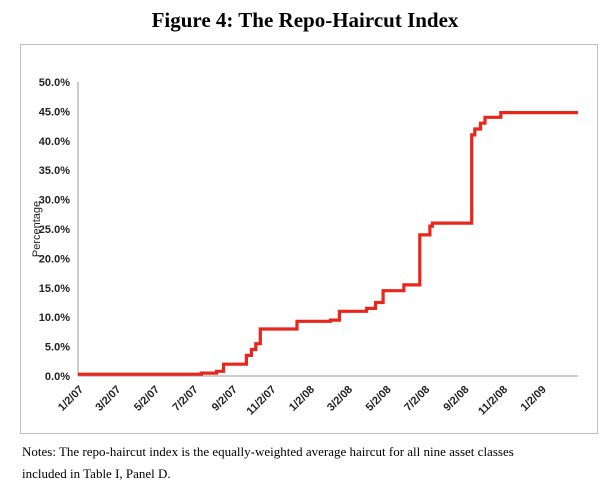  What do you see at coordinates (186, 399) in the screenshot?
I see `x-tick-label: 7/2/07` at bounding box center [186, 399].